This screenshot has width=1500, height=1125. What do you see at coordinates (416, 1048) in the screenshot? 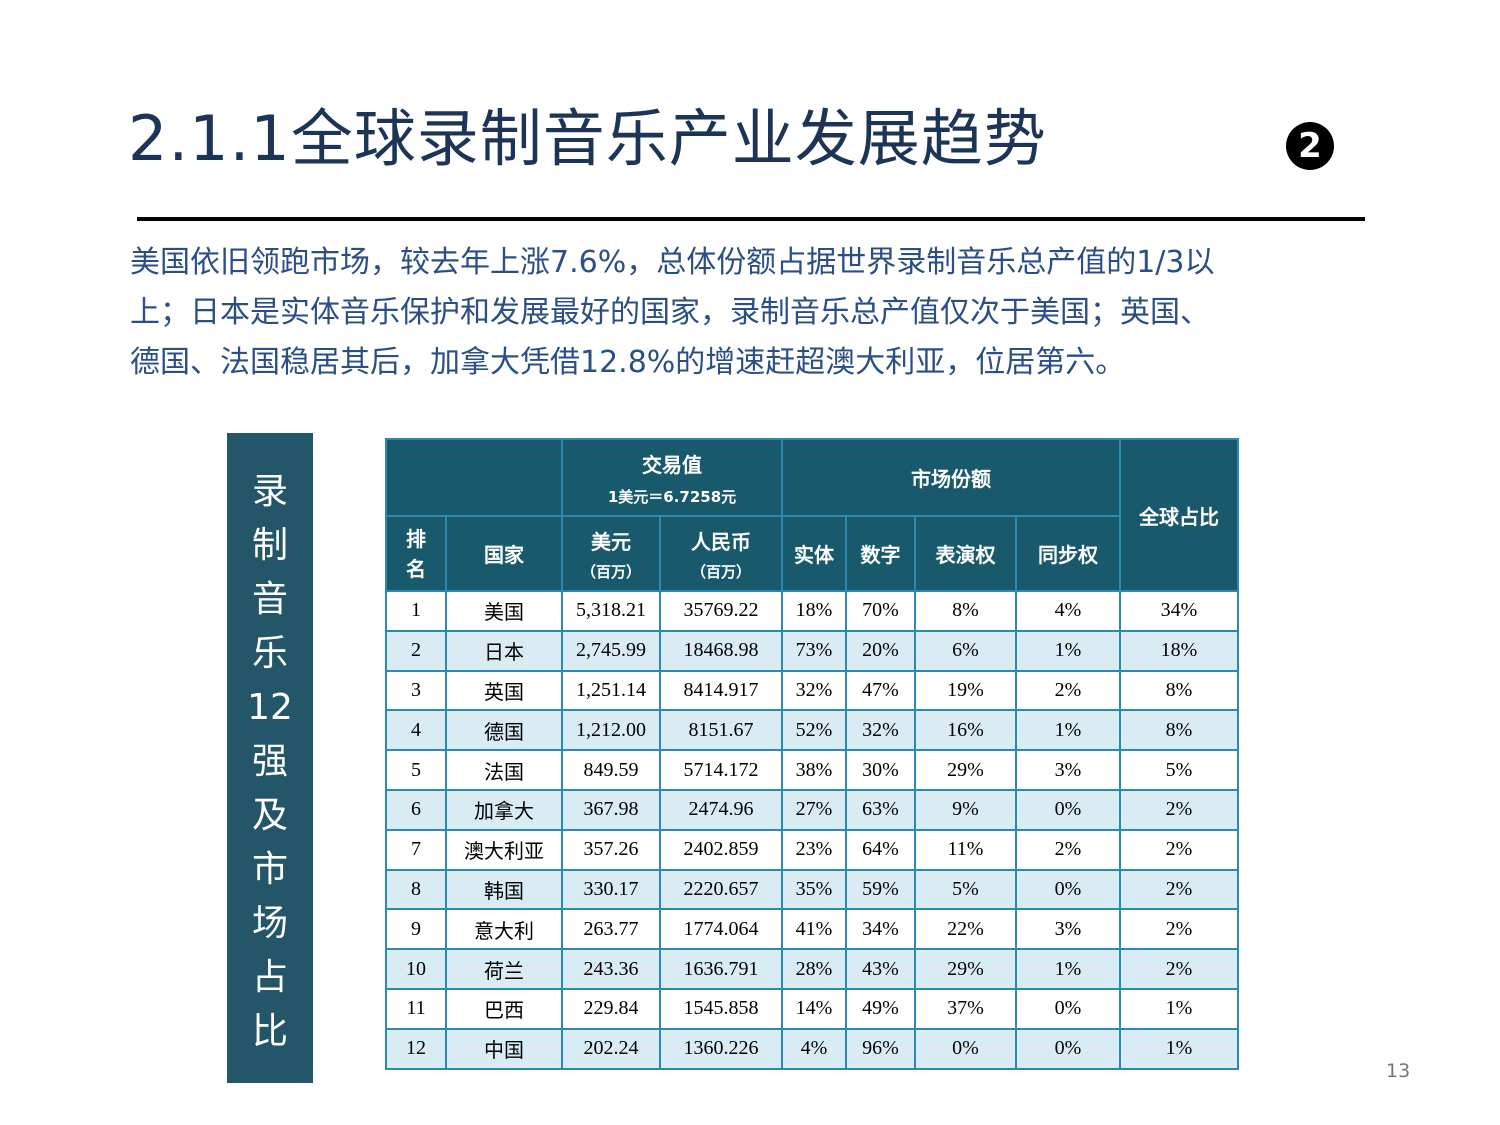
I see `table-cell: 12` at bounding box center [416, 1048].